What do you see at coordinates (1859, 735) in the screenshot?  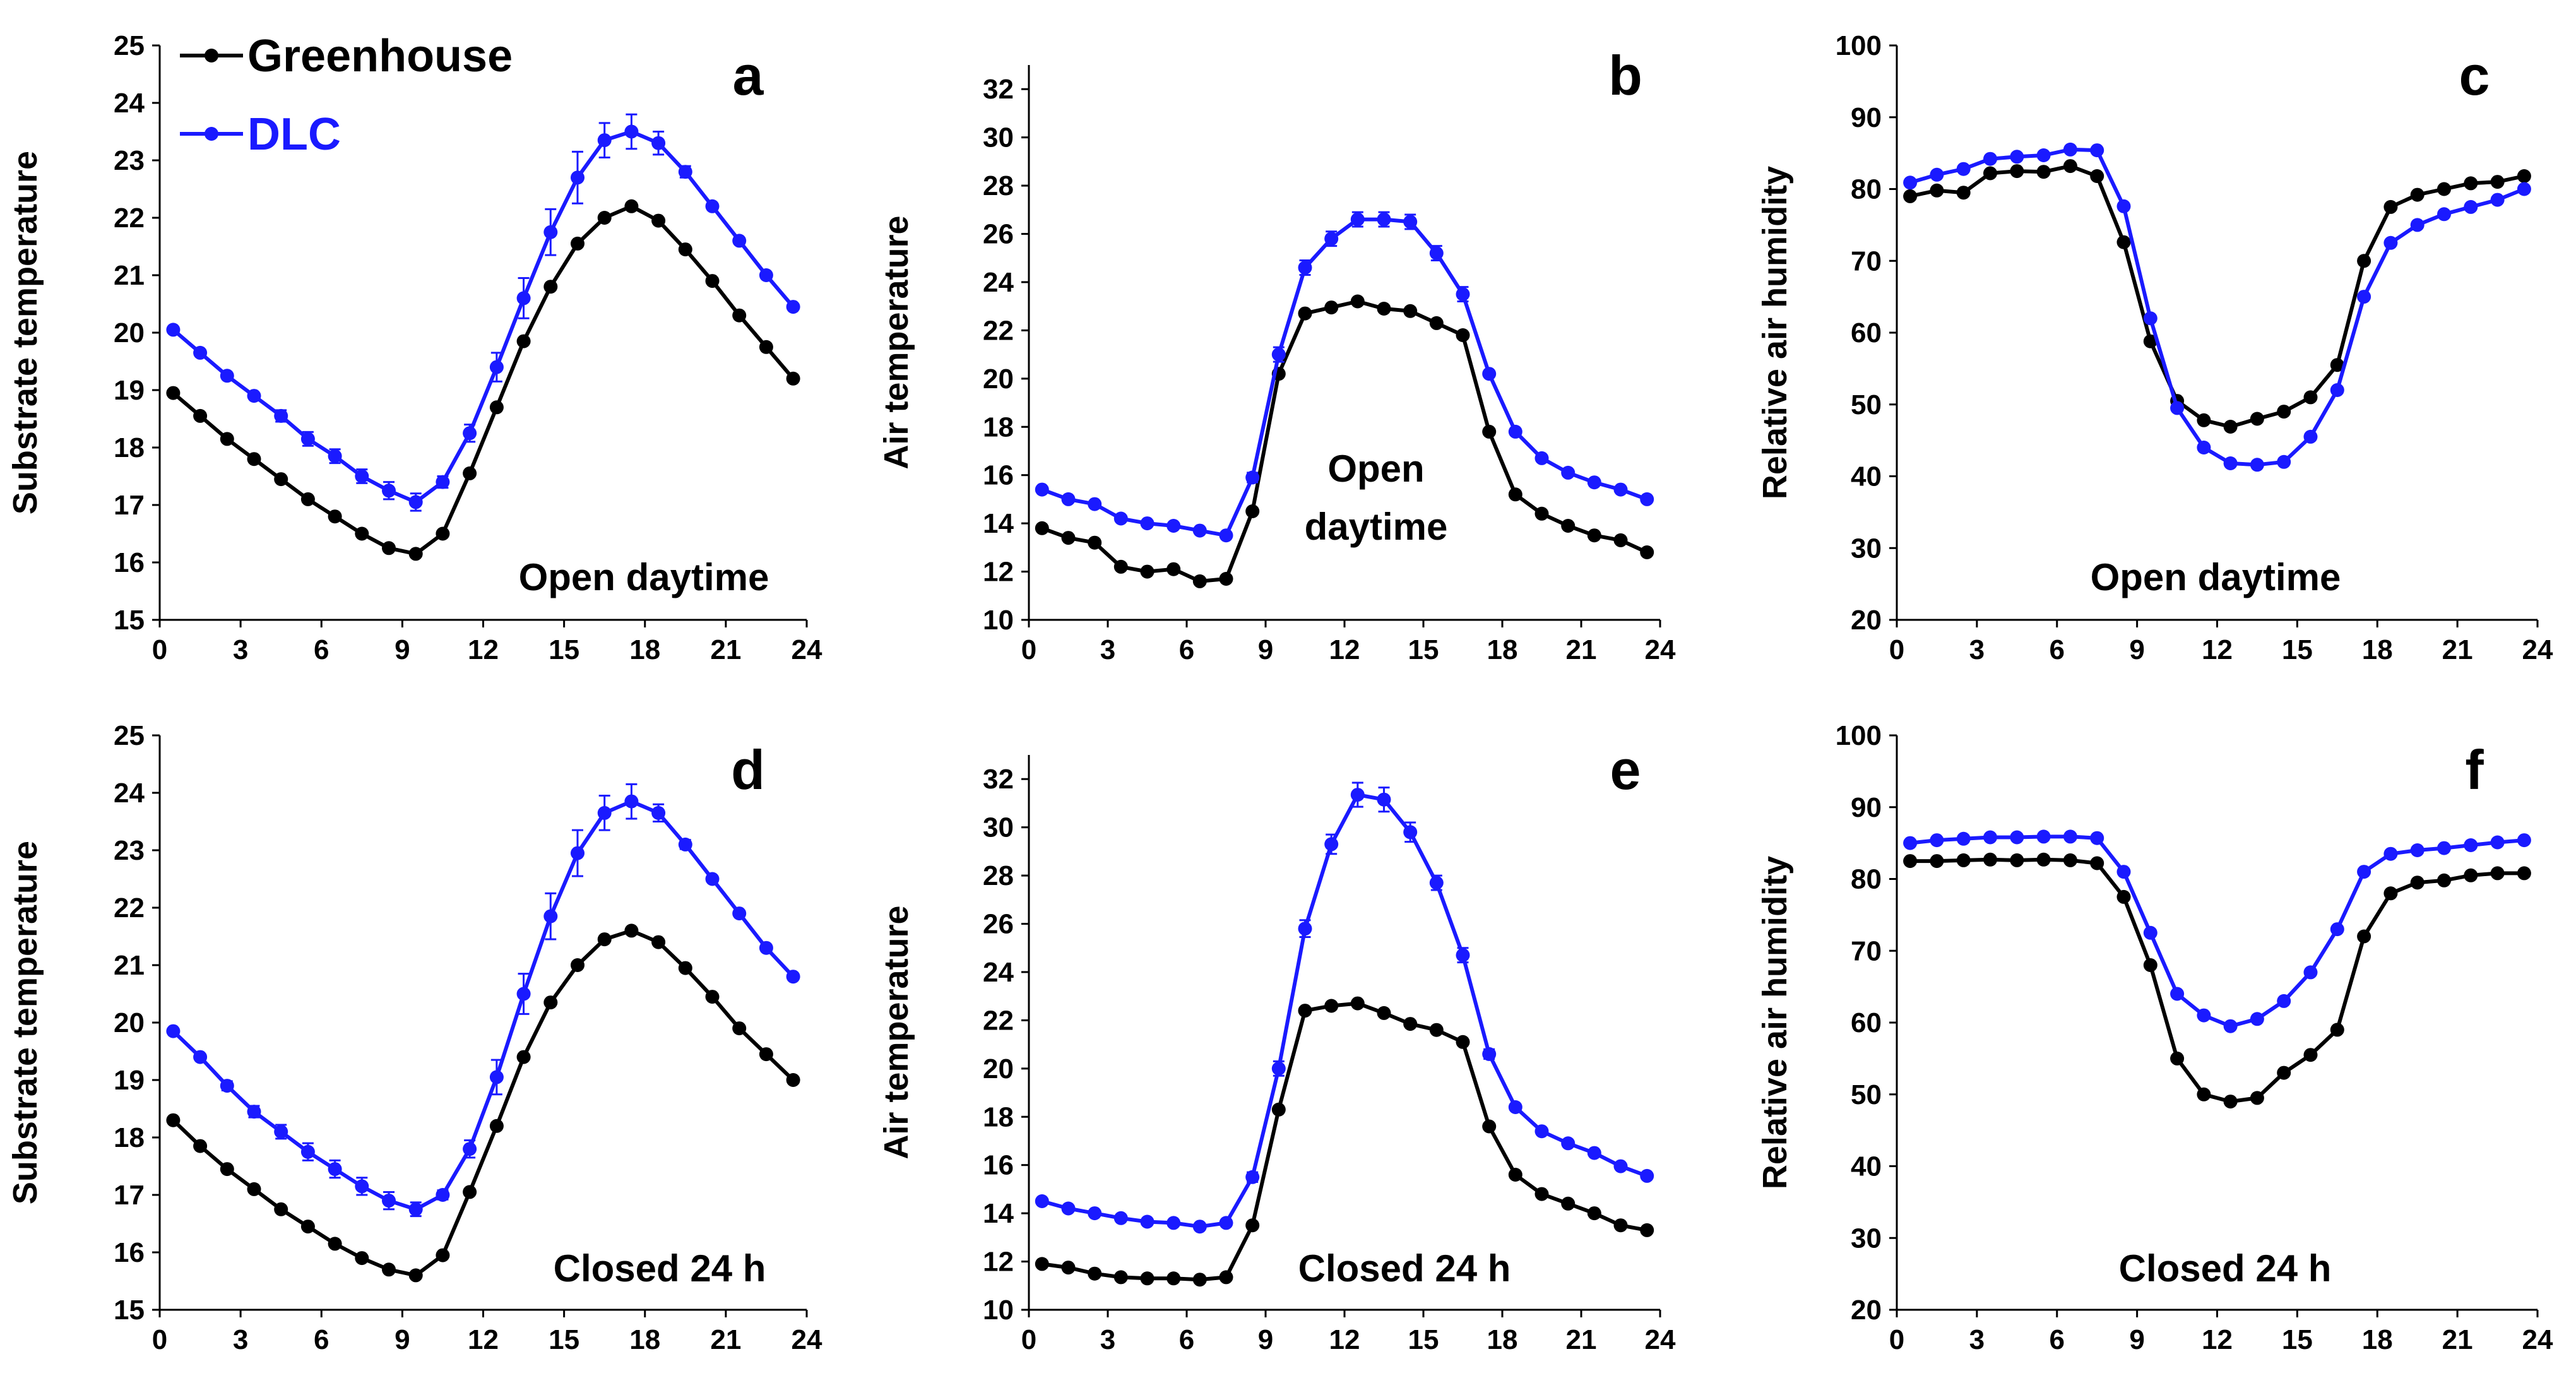 I see `y-tick-label: 100` at bounding box center [1859, 735].